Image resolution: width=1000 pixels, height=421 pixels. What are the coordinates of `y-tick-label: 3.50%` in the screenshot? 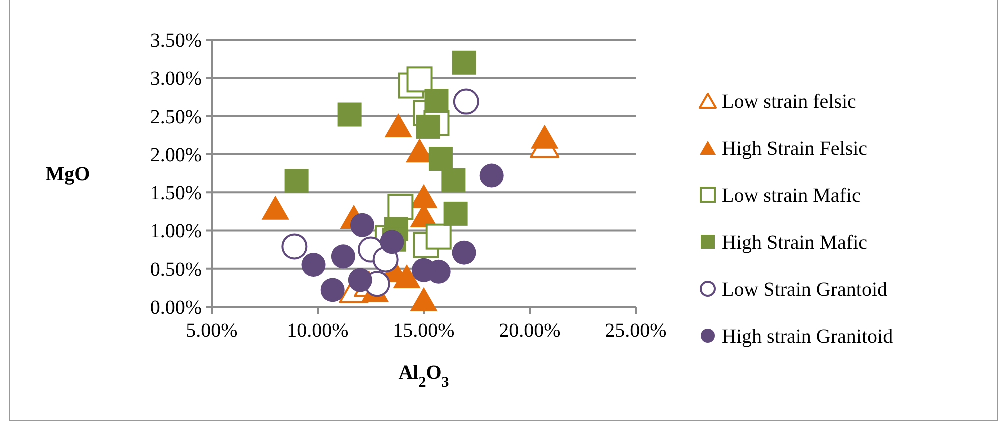 It's located at (176, 41).